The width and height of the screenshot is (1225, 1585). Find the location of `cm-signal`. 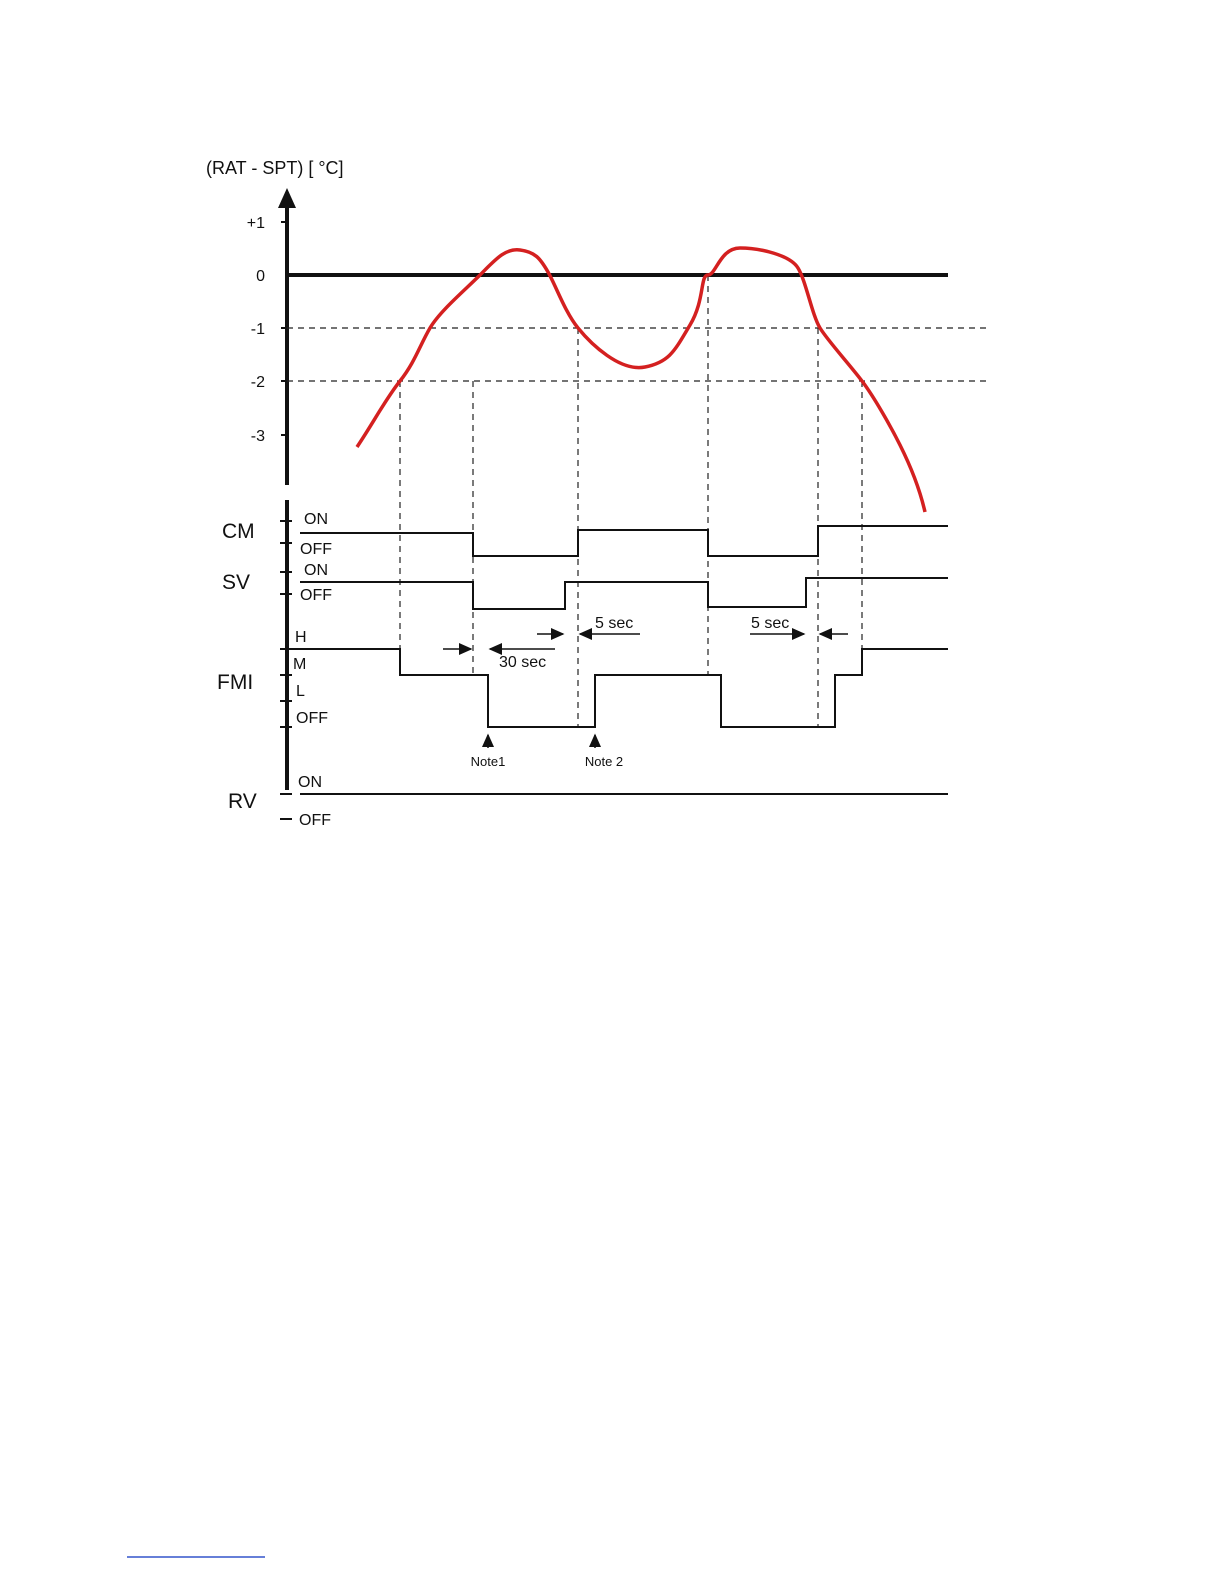

cm-signal is located at coordinates (624, 541).